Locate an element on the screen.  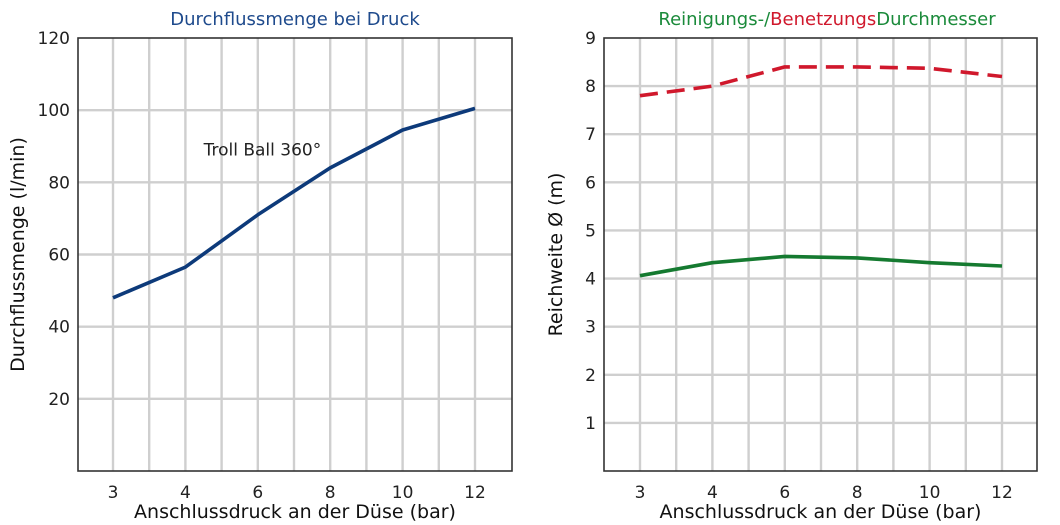
y-axis-title: Reichweite Ø (m) is located at coordinates (556, 255).